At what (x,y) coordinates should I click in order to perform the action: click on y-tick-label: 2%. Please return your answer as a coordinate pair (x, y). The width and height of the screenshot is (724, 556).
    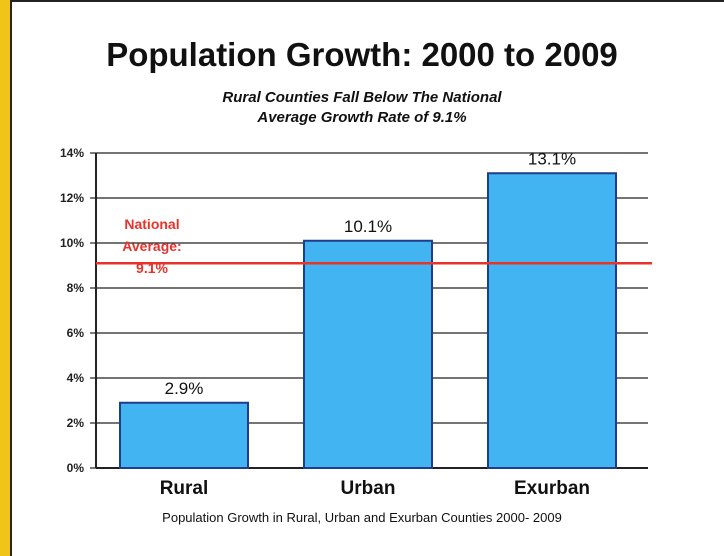
    Looking at the image, I should click on (76, 423).